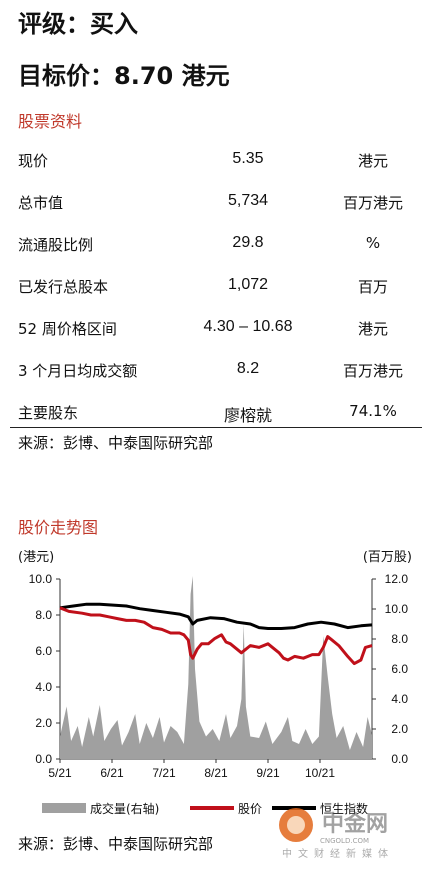 This screenshot has width=430, height=870. What do you see at coordinates (43, 651) in the screenshot?
I see `left-tick-label: 6.0` at bounding box center [43, 651].